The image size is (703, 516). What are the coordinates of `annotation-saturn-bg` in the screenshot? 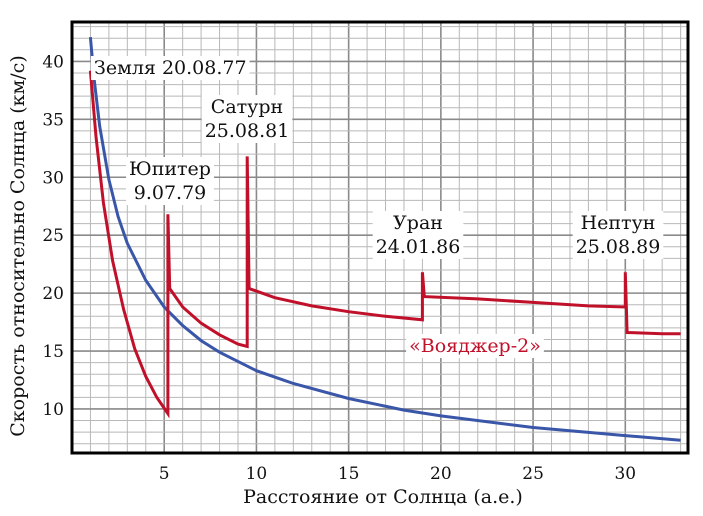 It's located at (247, 119).